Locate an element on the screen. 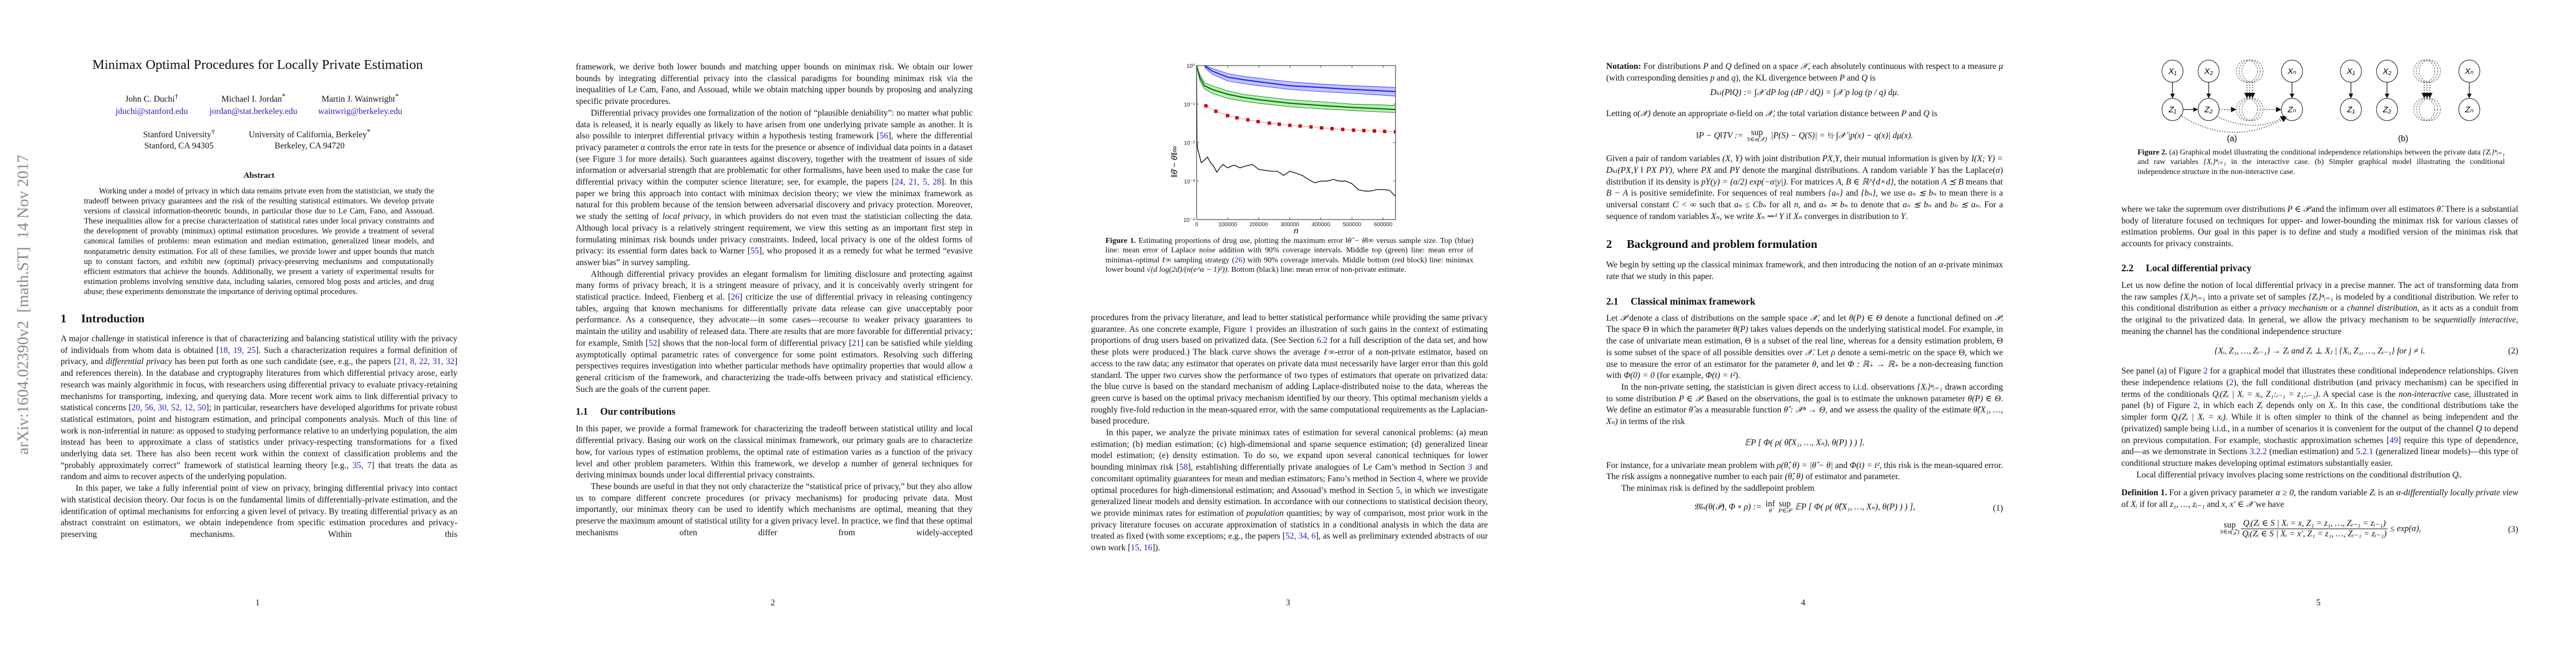 The width and height of the screenshot is (2576, 667). plot-series is located at coordinates (1296, 131).